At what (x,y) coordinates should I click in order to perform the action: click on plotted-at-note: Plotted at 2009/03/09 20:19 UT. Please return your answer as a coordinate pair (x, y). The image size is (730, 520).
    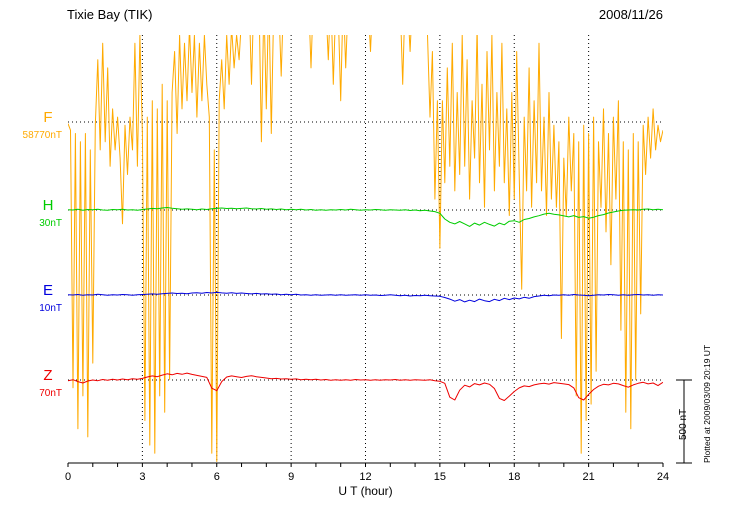
    Looking at the image, I should click on (707, 403).